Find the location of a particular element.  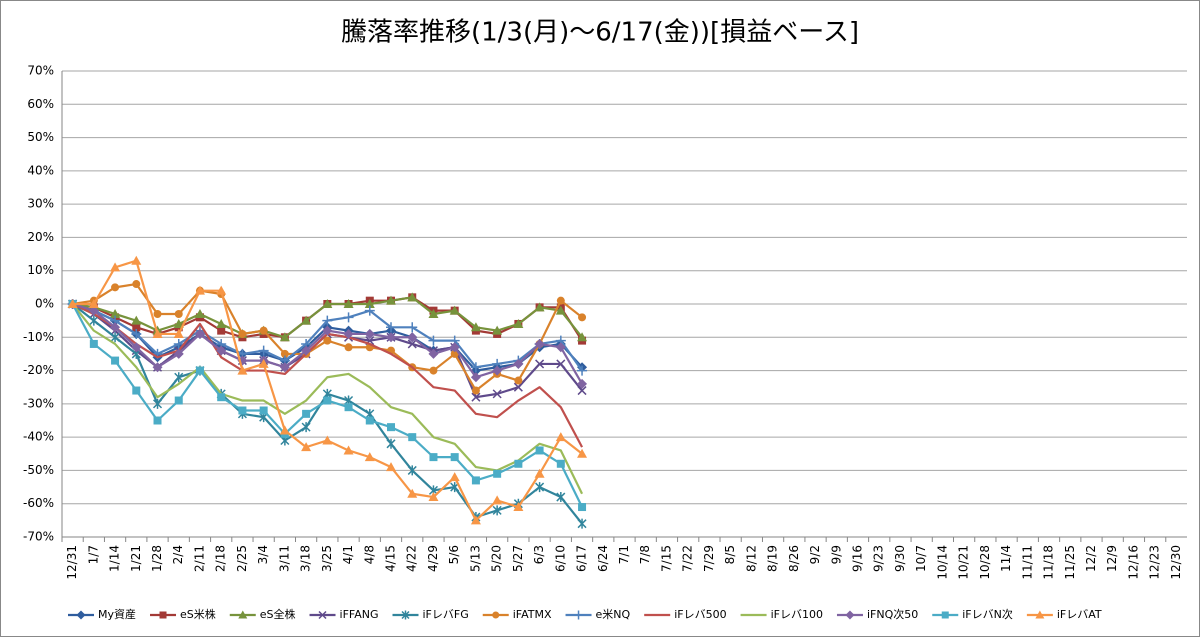

x-tick-label: 6/10 is located at coordinates (560, 558).